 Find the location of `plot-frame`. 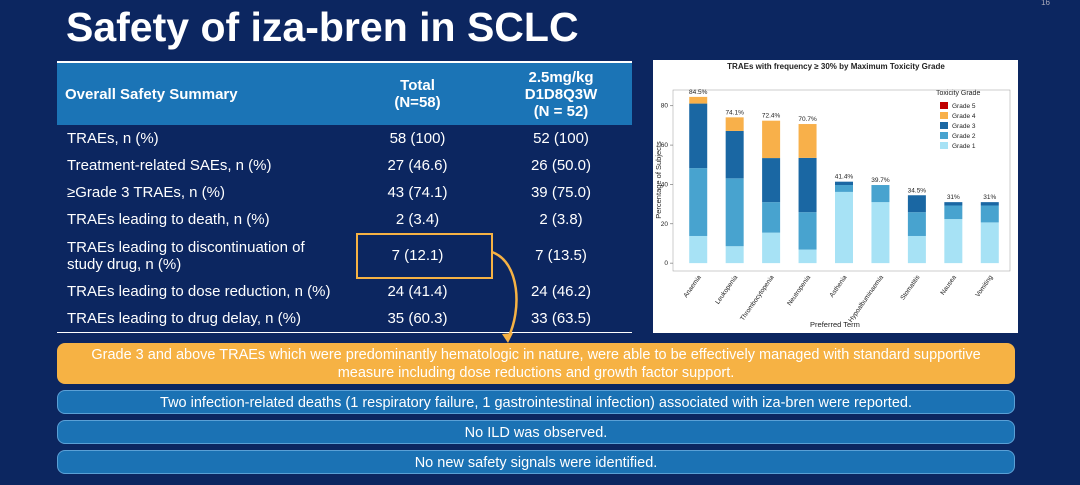

plot-frame is located at coordinates (841, 180).